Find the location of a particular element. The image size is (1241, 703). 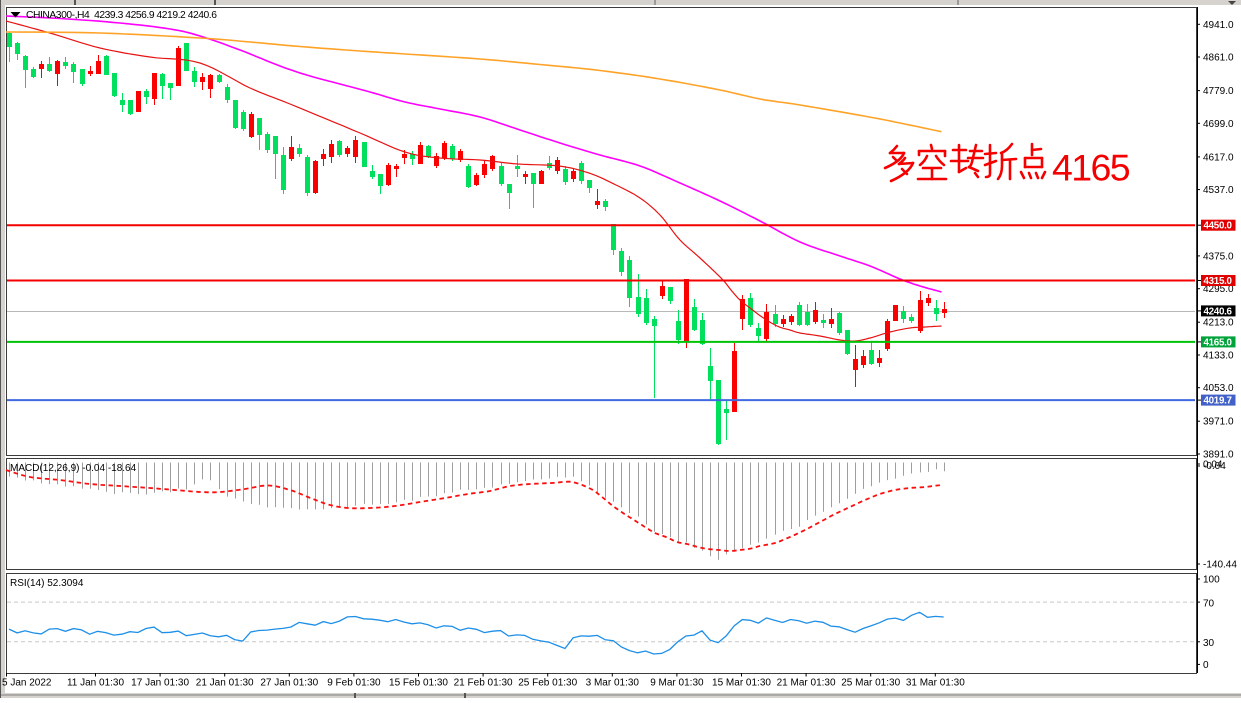

svg-text: 4941.0 is located at coordinates (1218, 25).